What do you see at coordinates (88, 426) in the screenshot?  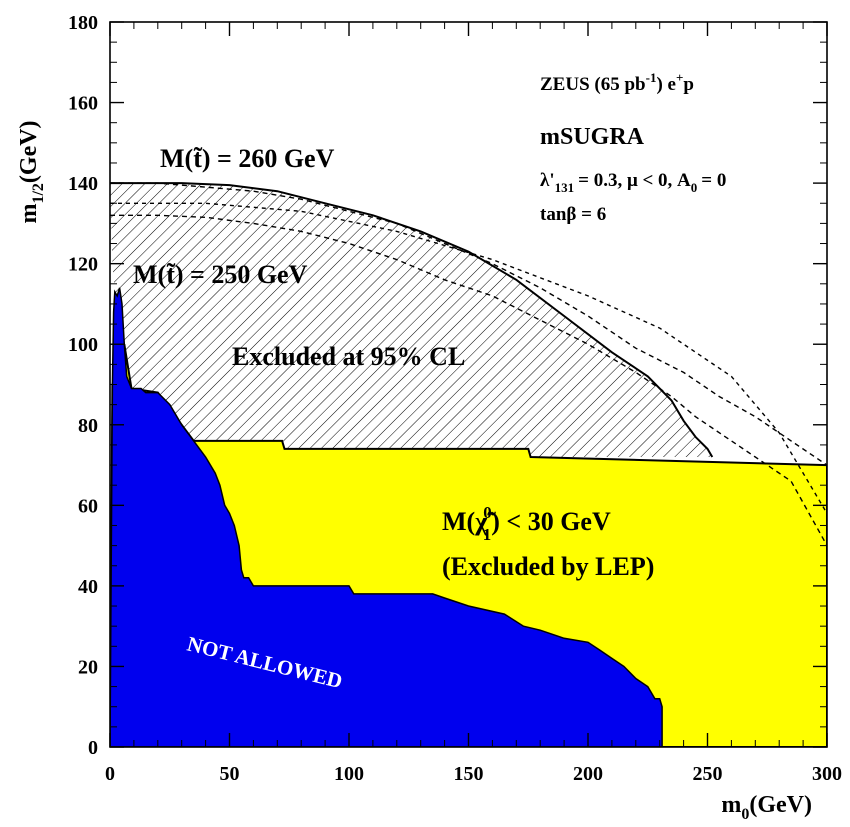 I see `y-tick-label: 80` at bounding box center [88, 426].